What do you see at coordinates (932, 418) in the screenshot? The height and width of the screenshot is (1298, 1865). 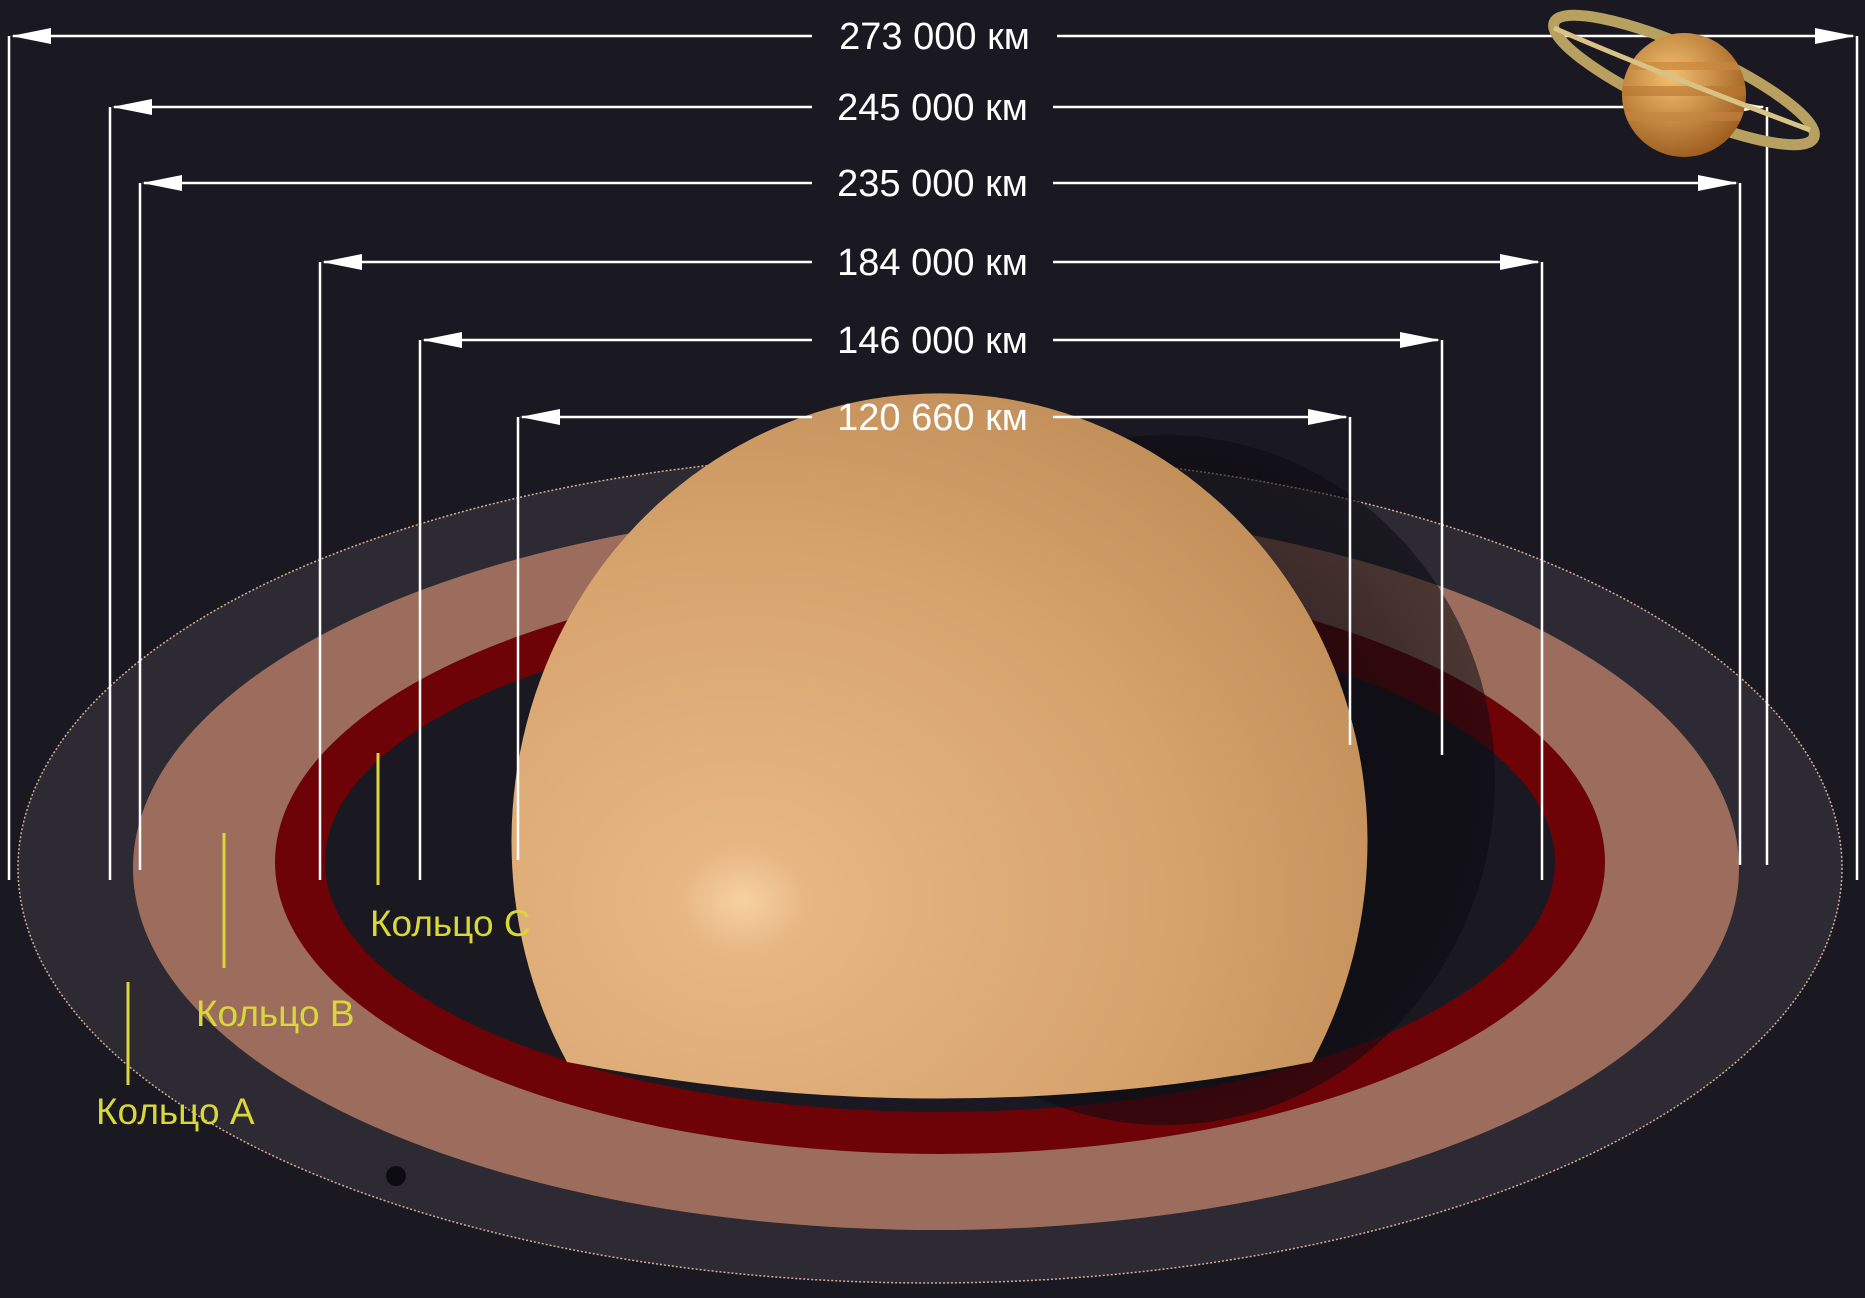 I see `dimension-label: 120 660 км` at bounding box center [932, 418].